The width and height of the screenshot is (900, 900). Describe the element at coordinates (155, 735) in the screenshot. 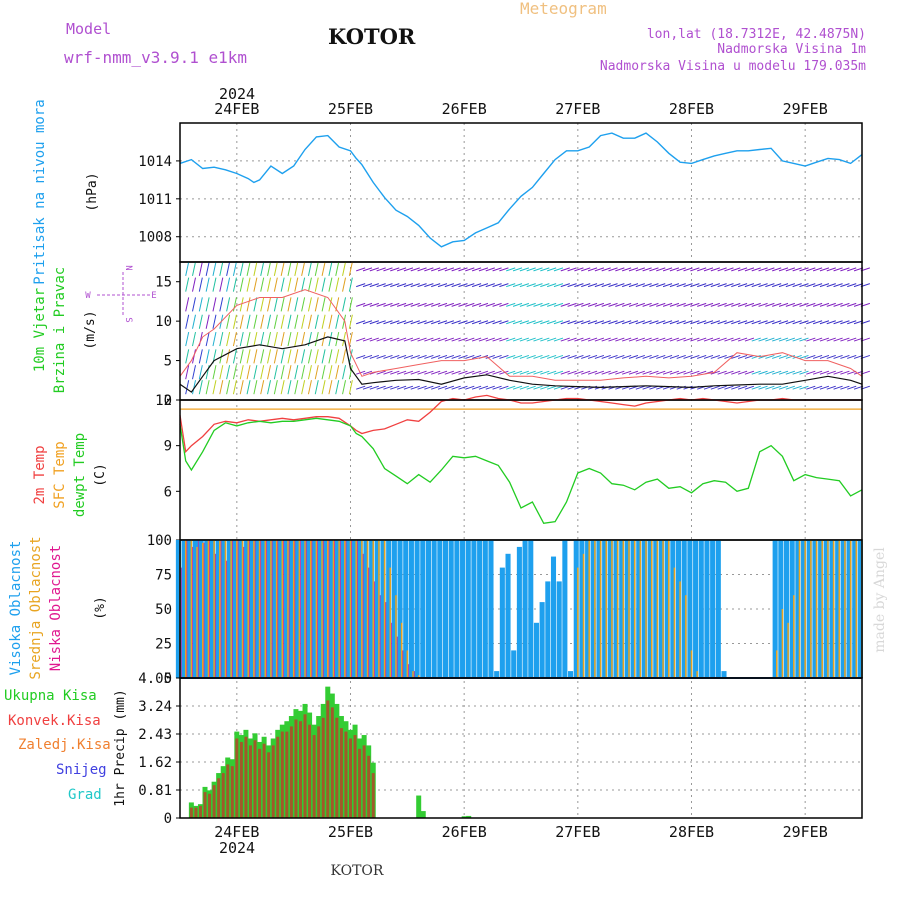

I see `y-tick-label: 2.43` at that location.